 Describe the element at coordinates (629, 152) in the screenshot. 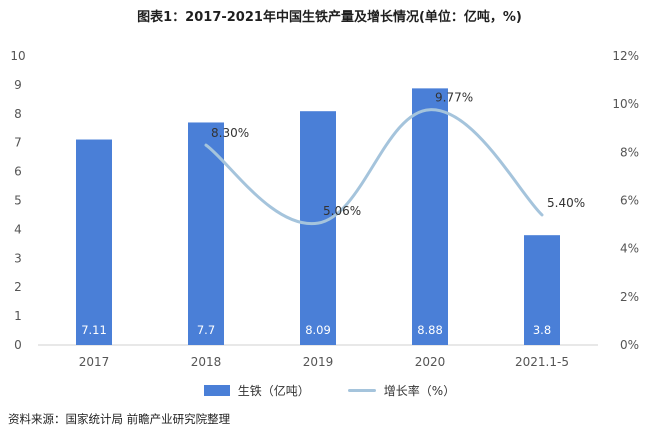

I see `y-right-tick-label: 8%` at that location.